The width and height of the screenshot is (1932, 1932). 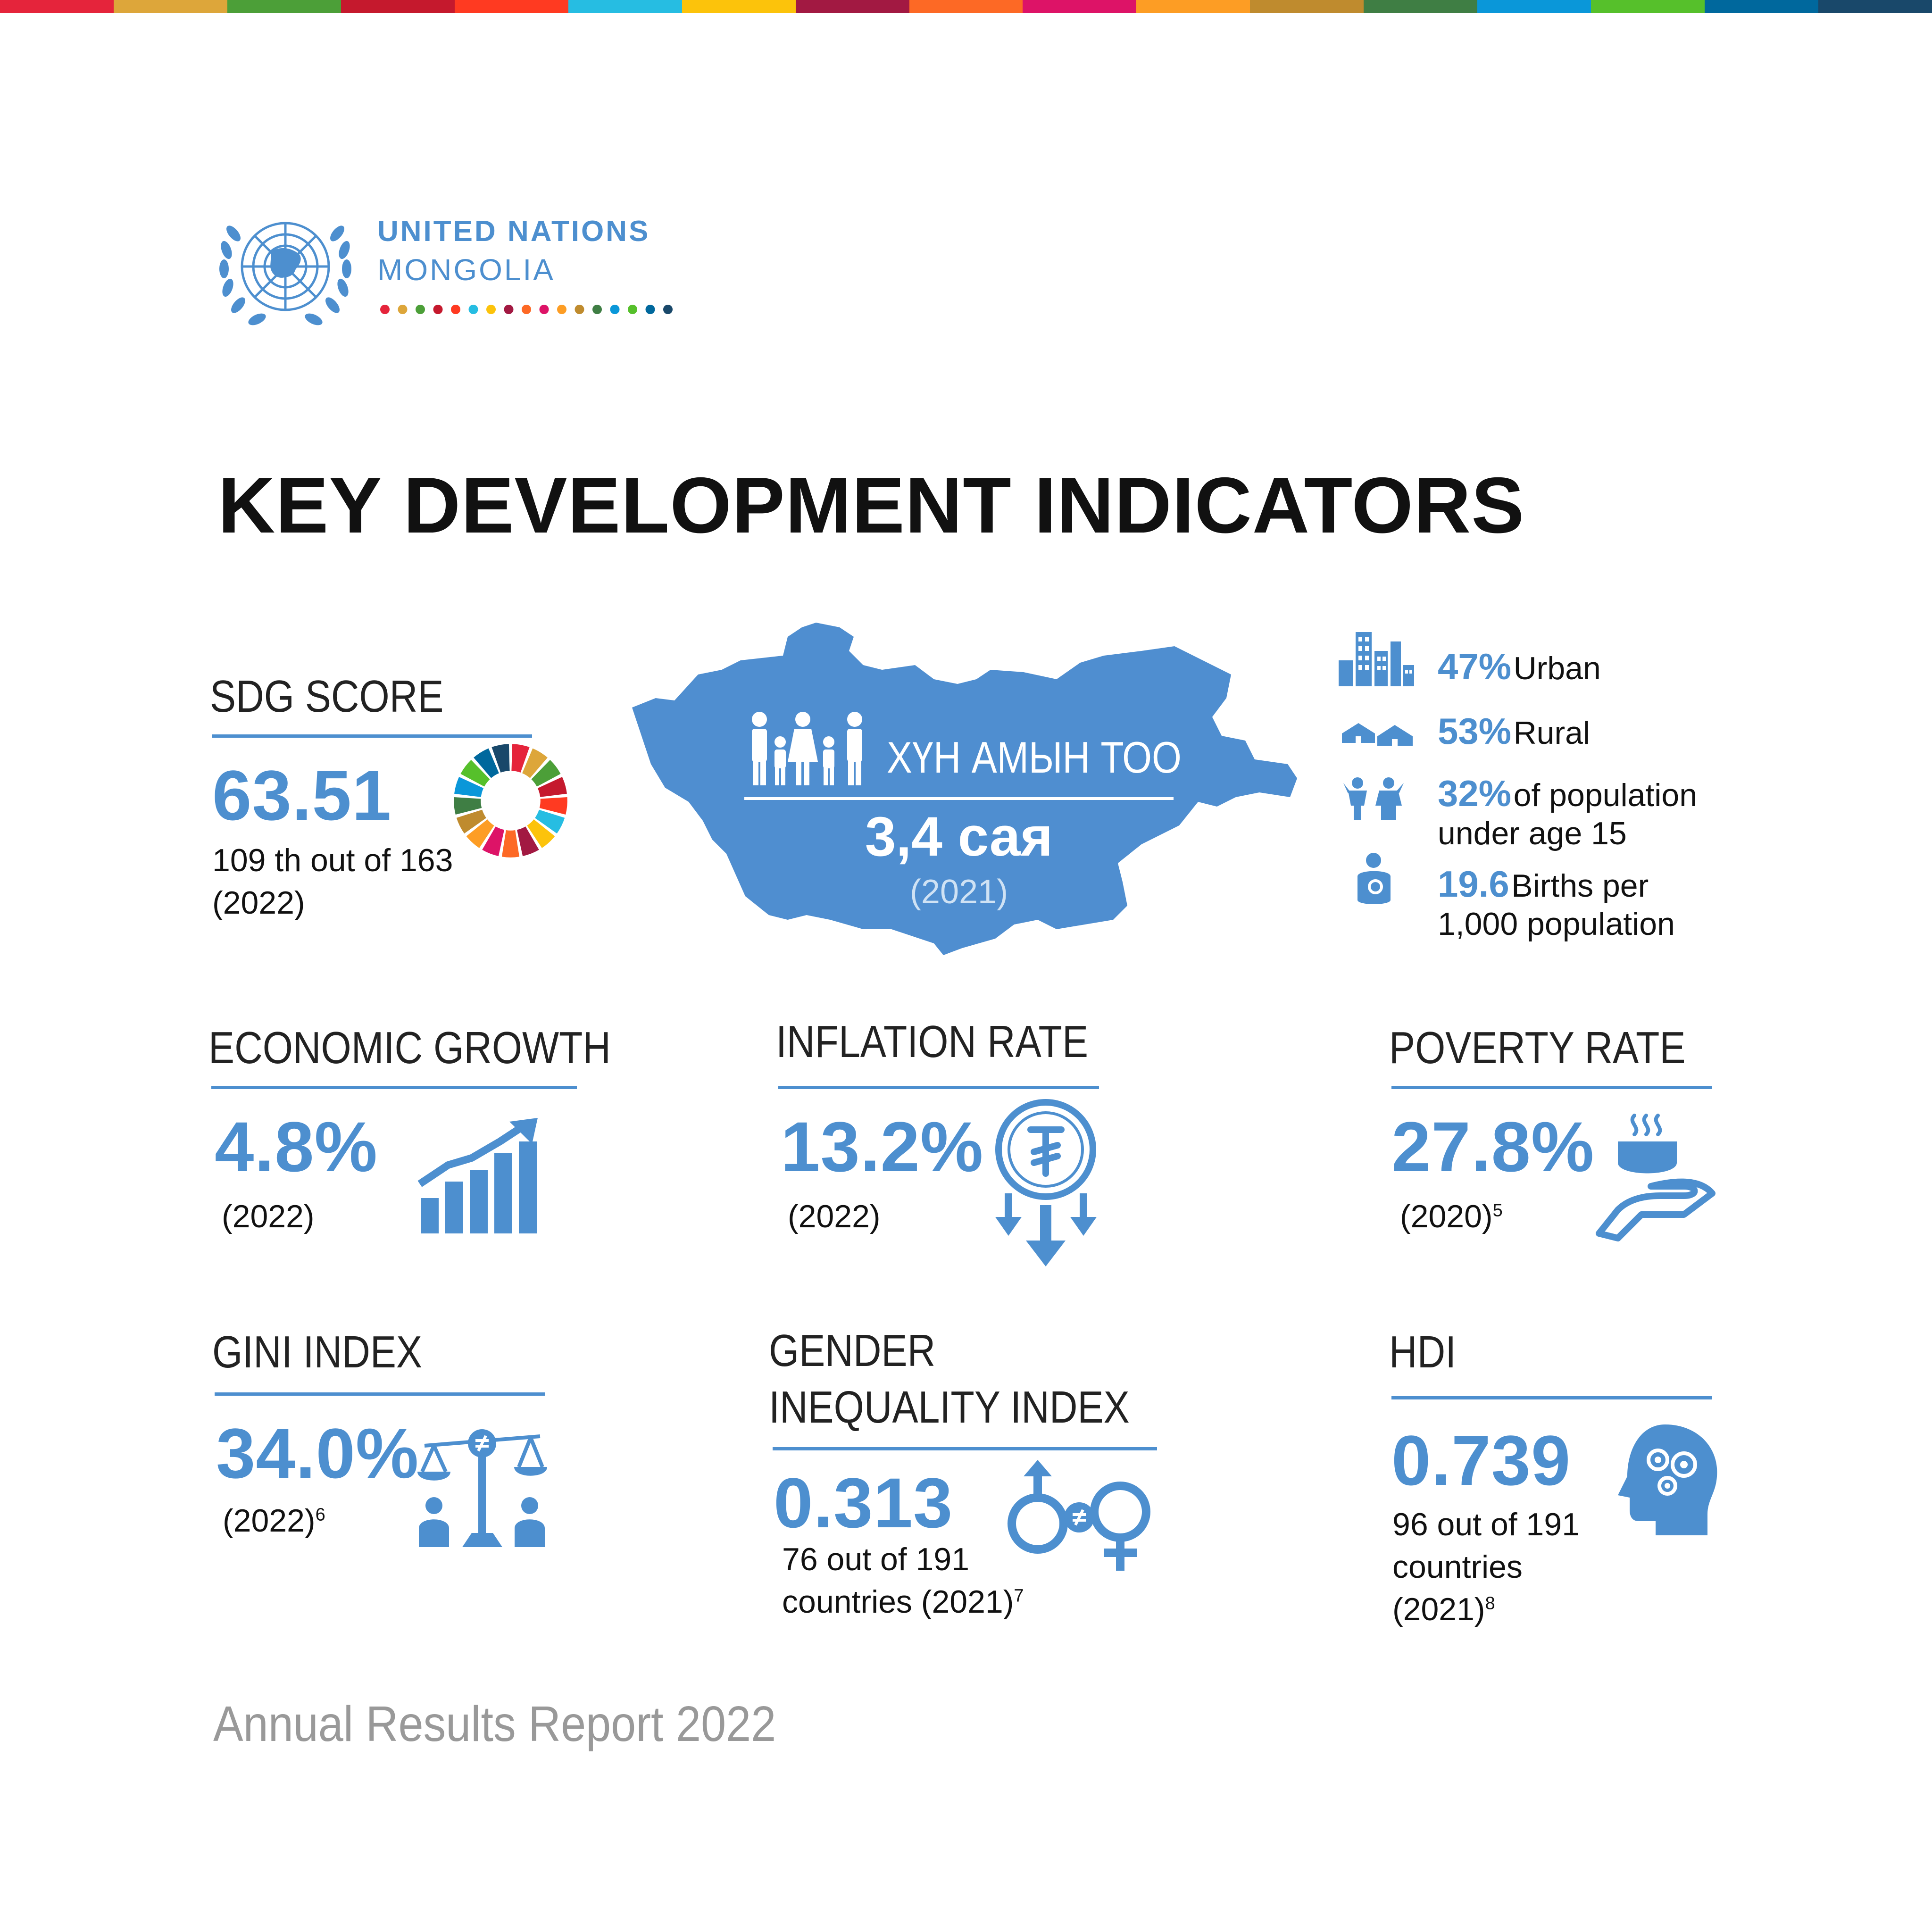 I want to click on population-label: ХҮН АМЫН ТОО, so click(x=1035, y=757).